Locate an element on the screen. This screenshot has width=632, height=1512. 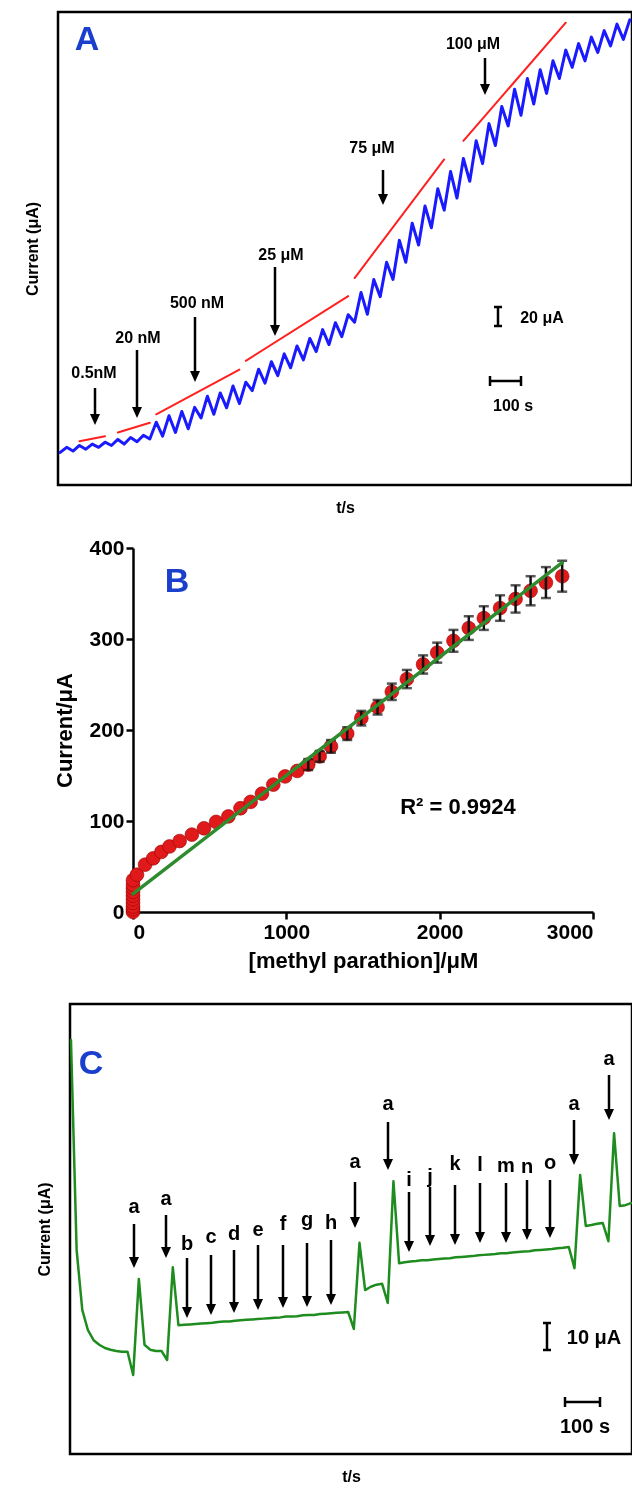
annotation: g is located at coordinates (307, 1219).